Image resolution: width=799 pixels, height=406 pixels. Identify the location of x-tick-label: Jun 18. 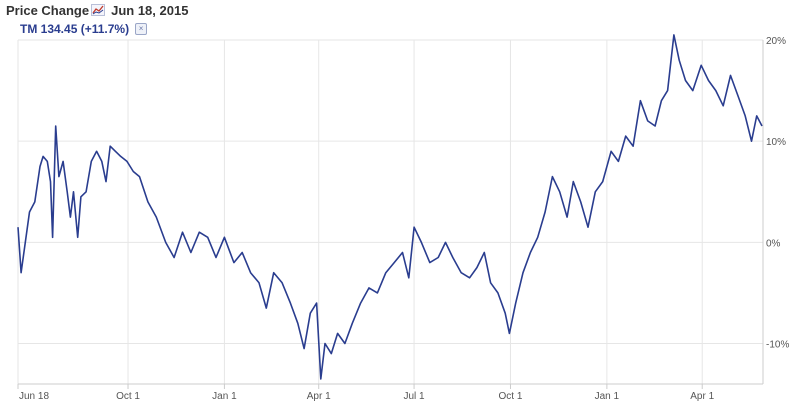
(34, 396).